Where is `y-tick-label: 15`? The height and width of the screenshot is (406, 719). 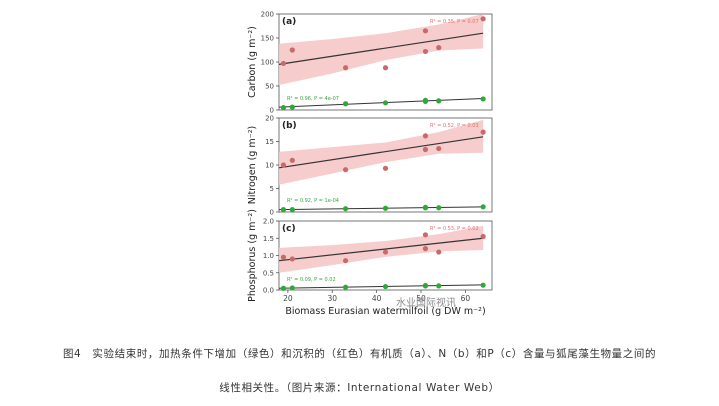 y-tick-label: 15 is located at coordinates (269, 142).